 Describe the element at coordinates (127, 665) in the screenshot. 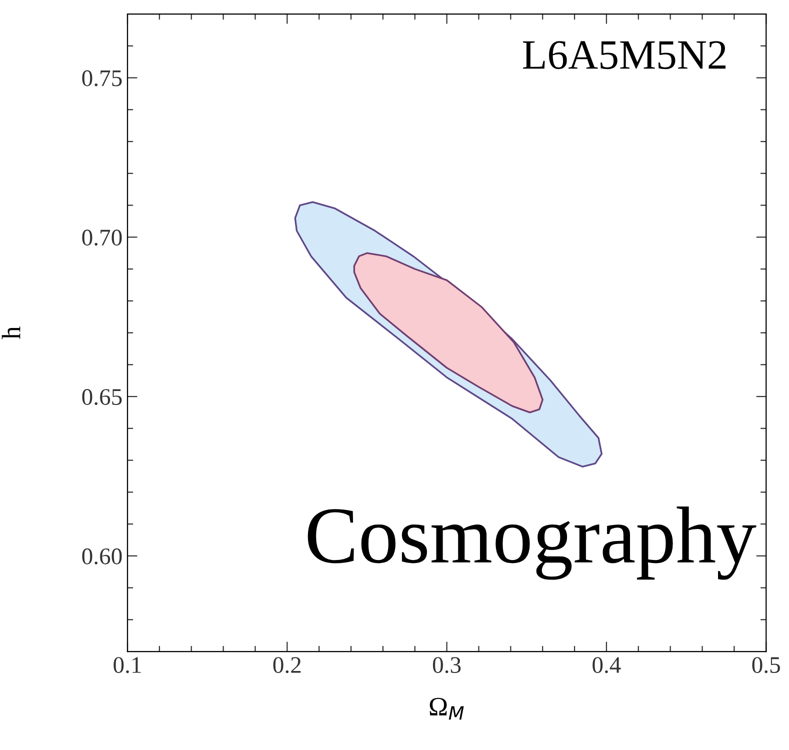

I see `x-tick-label: 0.1` at that location.